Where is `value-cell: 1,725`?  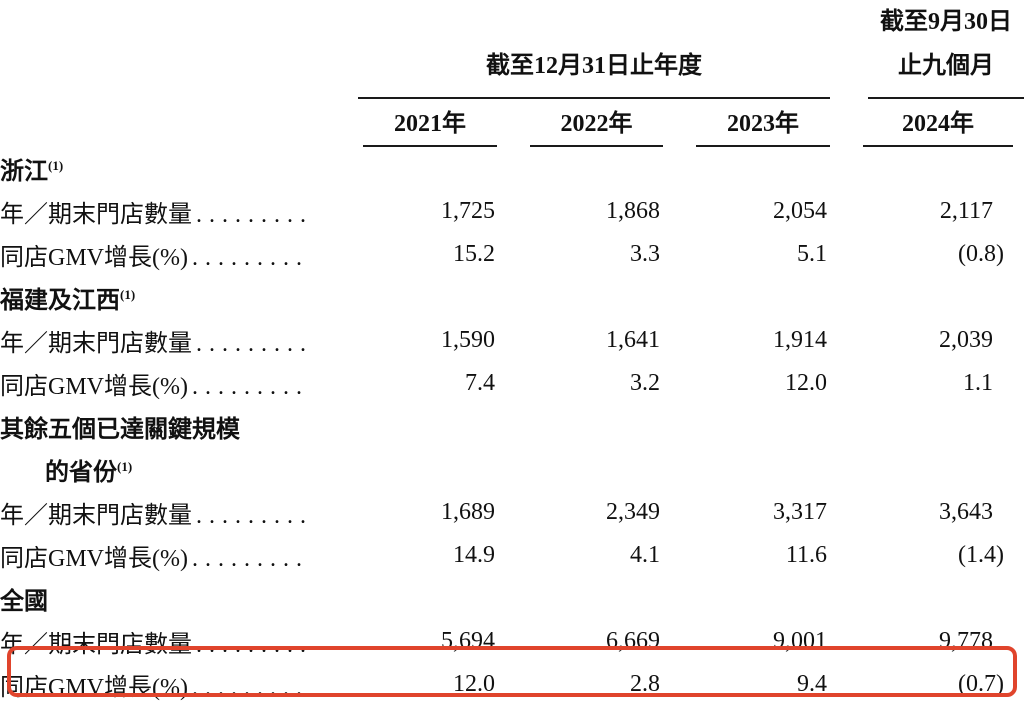 value-cell: 1,725 is located at coordinates (468, 211).